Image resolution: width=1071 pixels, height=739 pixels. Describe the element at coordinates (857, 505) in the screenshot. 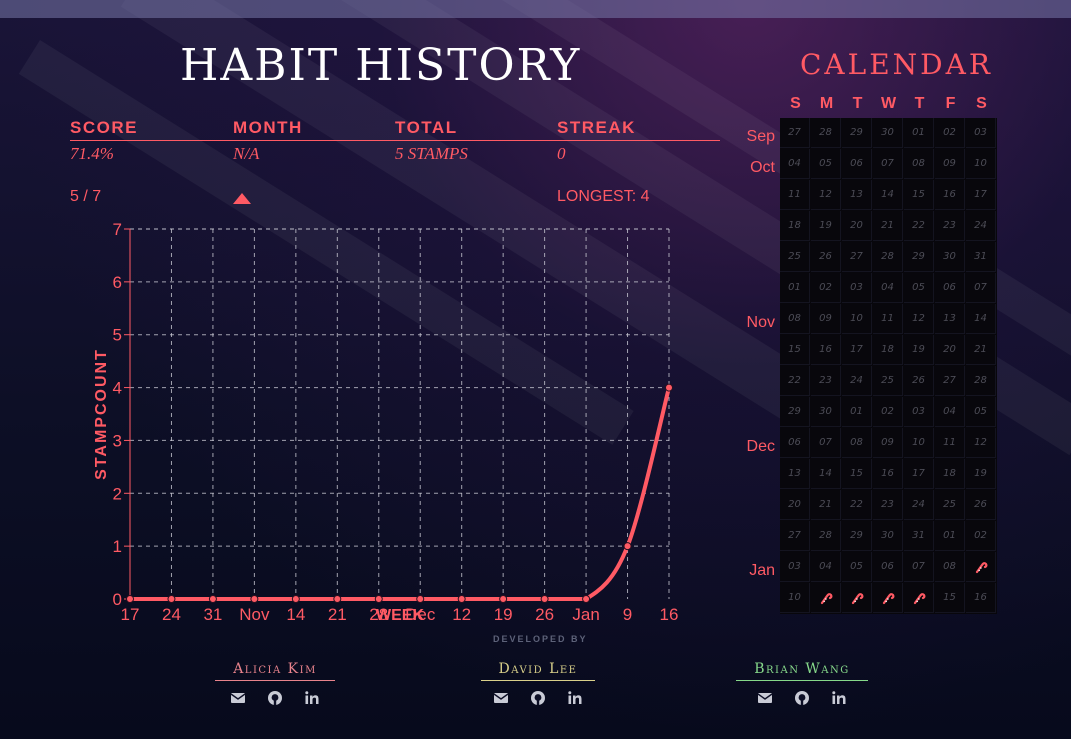

I see `calendar-day: 22` at that location.